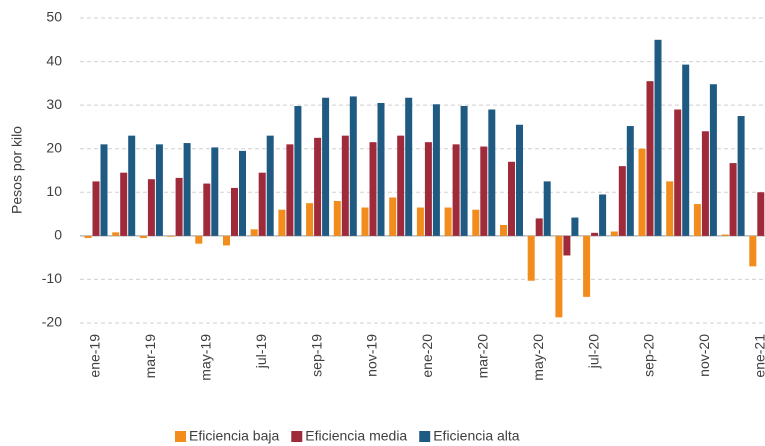 The image size is (765, 446). Describe the element at coordinates (261, 351) in the screenshot. I see `x-tick-label: jul-19` at that location.